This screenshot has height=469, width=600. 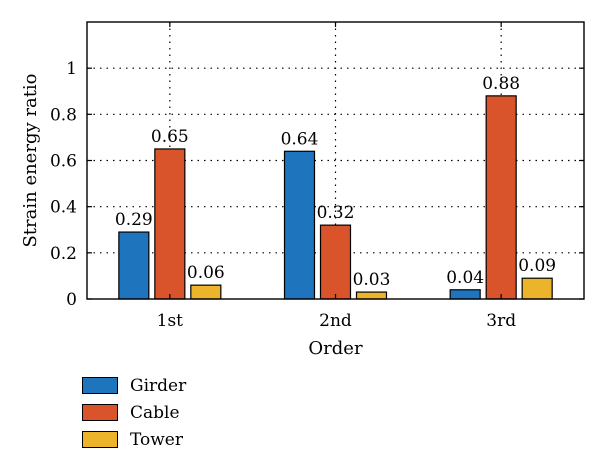 I want to click on data-label: 0.03, so click(x=372, y=280).